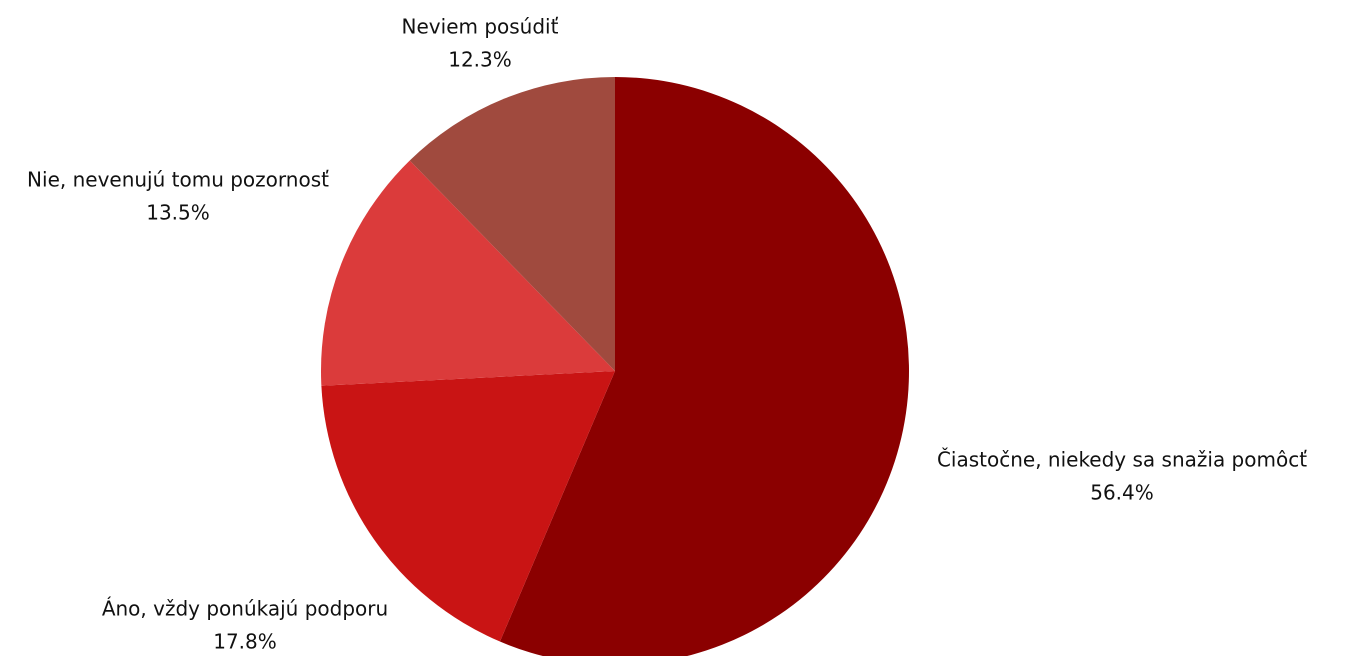  What do you see at coordinates (245, 609) in the screenshot?
I see `slice-label: Áno, vždy ponúkajú podporu` at bounding box center [245, 609].